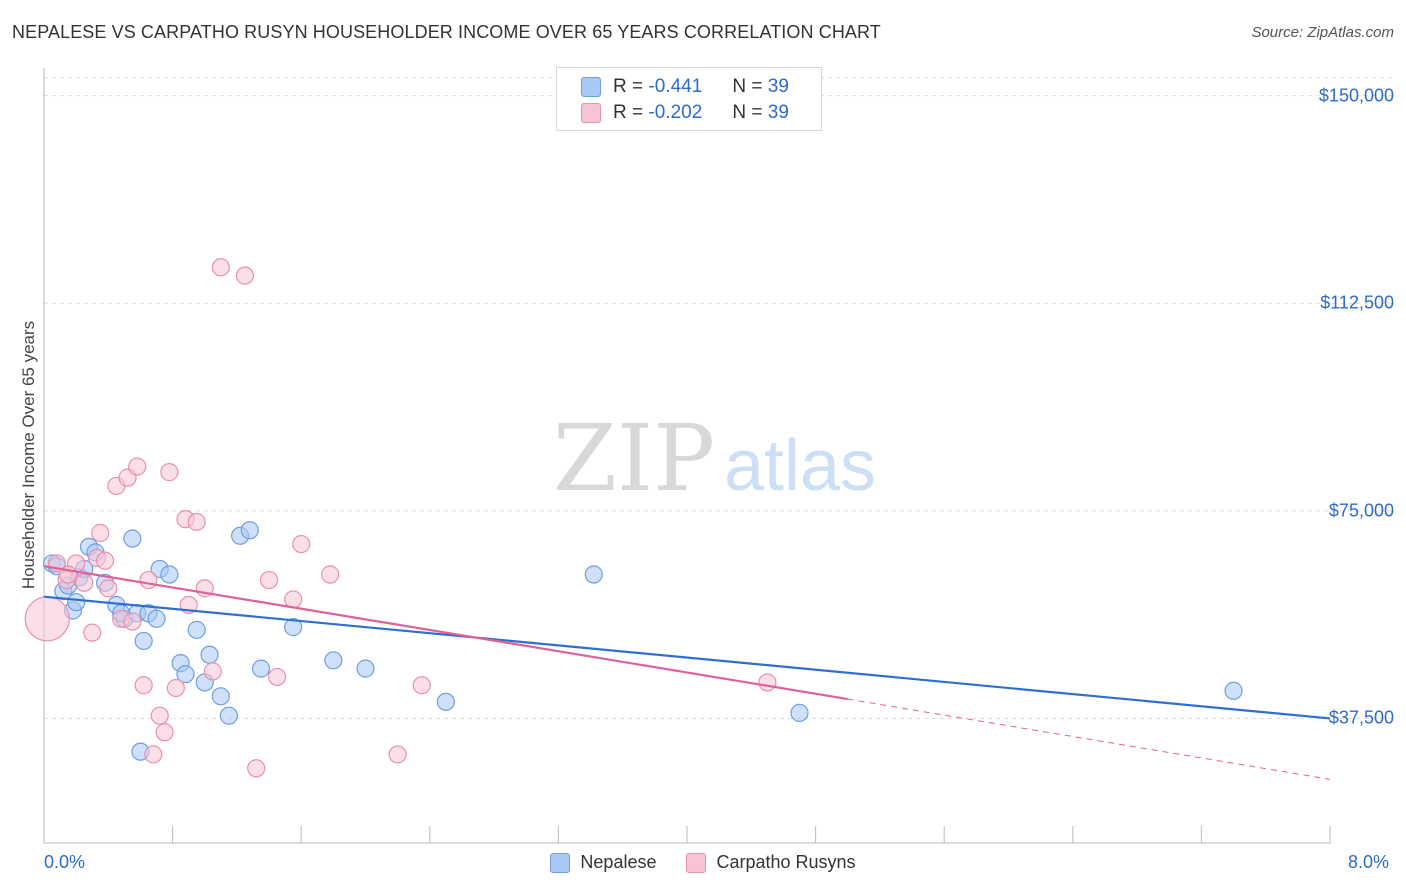 The height and width of the screenshot is (892, 1406). What do you see at coordinates (445, 633) in the screenshot?
I see `carpatho-trend-line` at bounding box center [445, 633].